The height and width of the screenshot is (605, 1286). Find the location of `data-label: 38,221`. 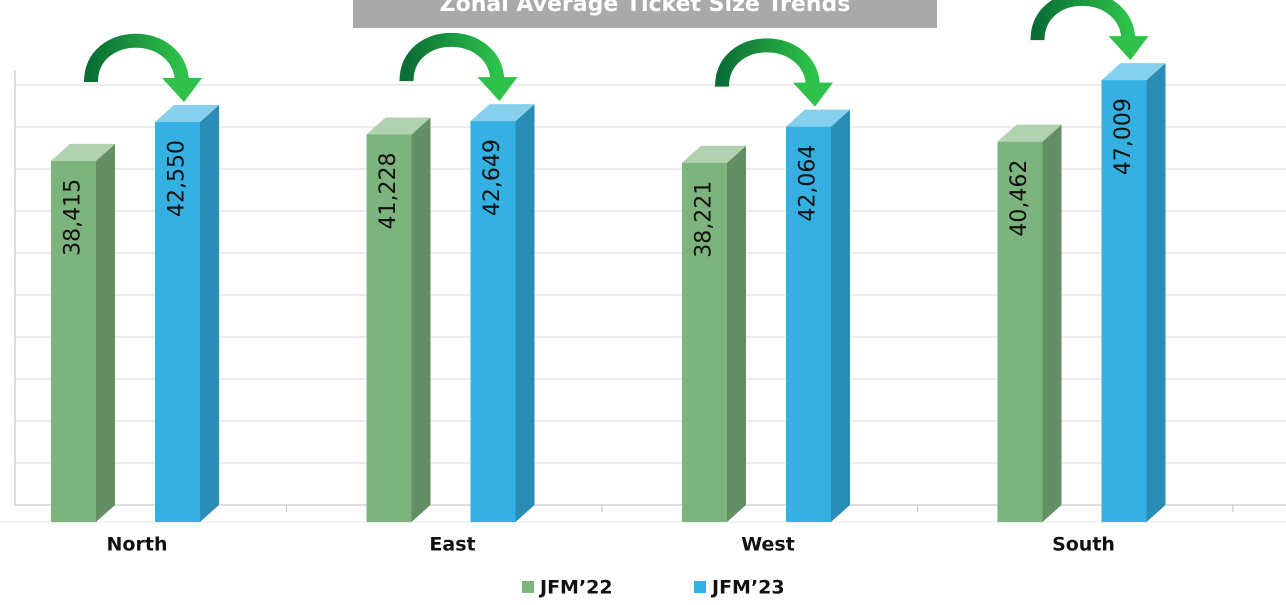

data-label: 38,221 is located at coordinates (704, 219).